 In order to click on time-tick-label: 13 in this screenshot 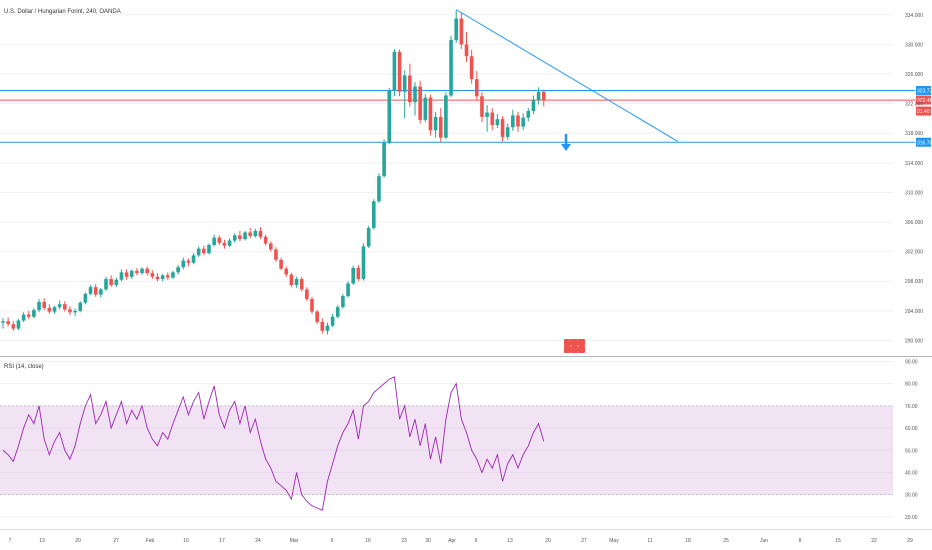, I will do `click(510, 541)`.